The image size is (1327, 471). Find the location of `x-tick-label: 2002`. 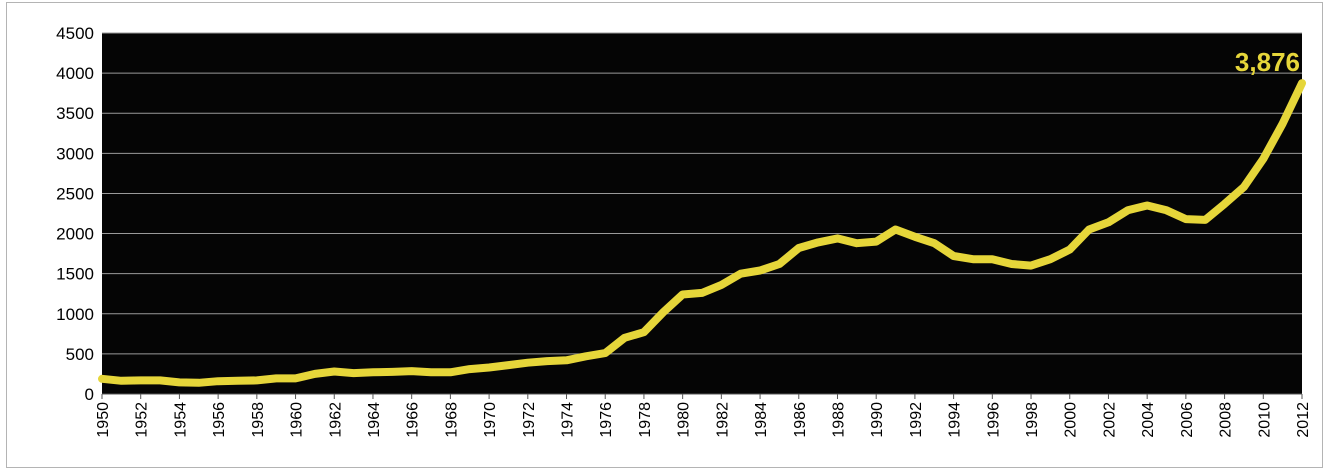

x-tick-label: 2002 is located at coordinates (1109, 420).